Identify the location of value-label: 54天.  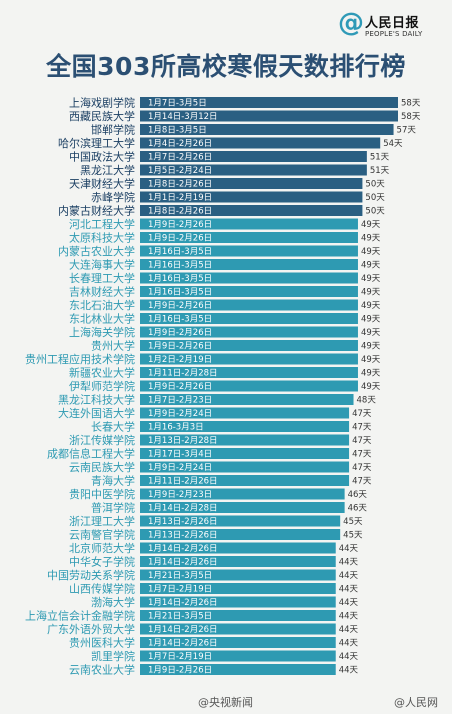
(393, 144).